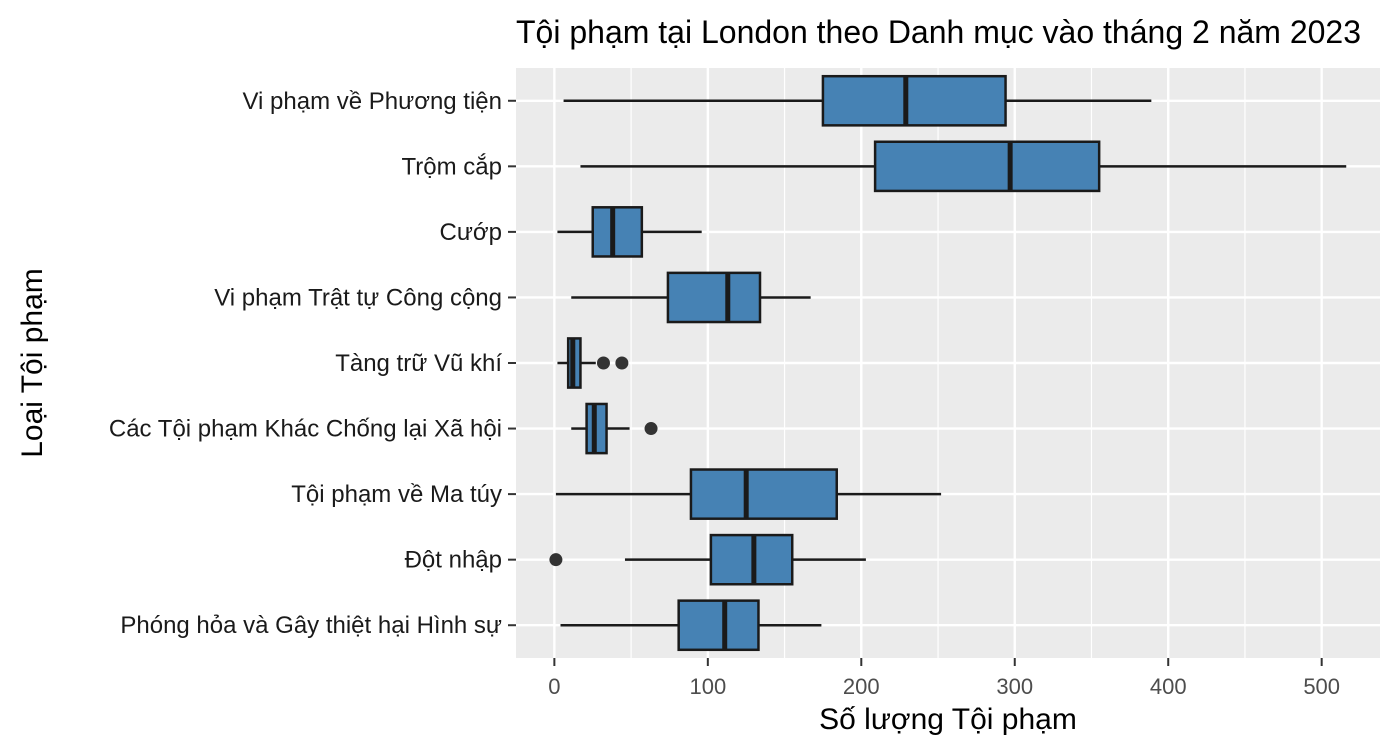 The width and height of the screenshot is (1397, 752). What do you see at coordinates (1321, 686) in the screenshot?
I see `x-tick-label: 500` at bounding box center [1321, 686].